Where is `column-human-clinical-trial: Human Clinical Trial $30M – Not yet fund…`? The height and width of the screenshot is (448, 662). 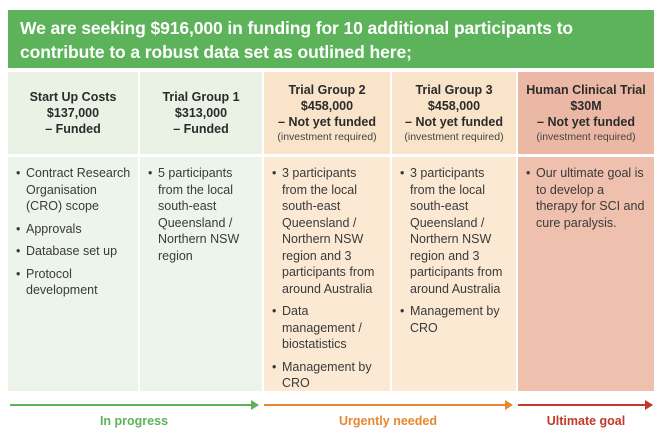
column-human-clinical-trial: Human Clinical Trial $30M – Not yet fund… is located at coordinates (586, 231).